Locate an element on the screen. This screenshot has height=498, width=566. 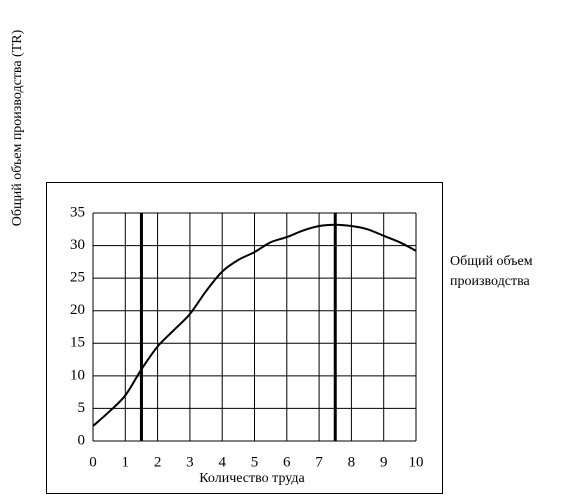
x-tick-label: 6 is located at coordinates (287, 462).